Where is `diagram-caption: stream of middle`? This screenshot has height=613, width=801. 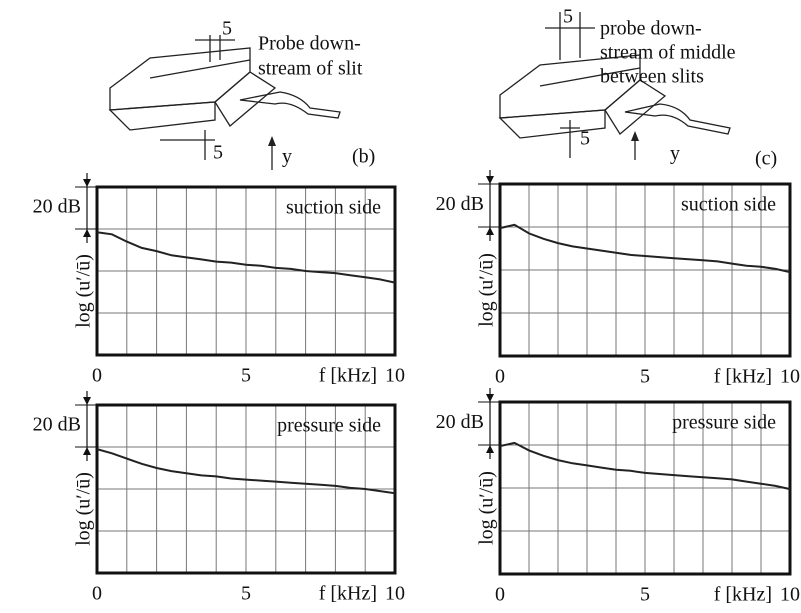
diagram-caption: stream of middle is located at coordinates (668, 53).